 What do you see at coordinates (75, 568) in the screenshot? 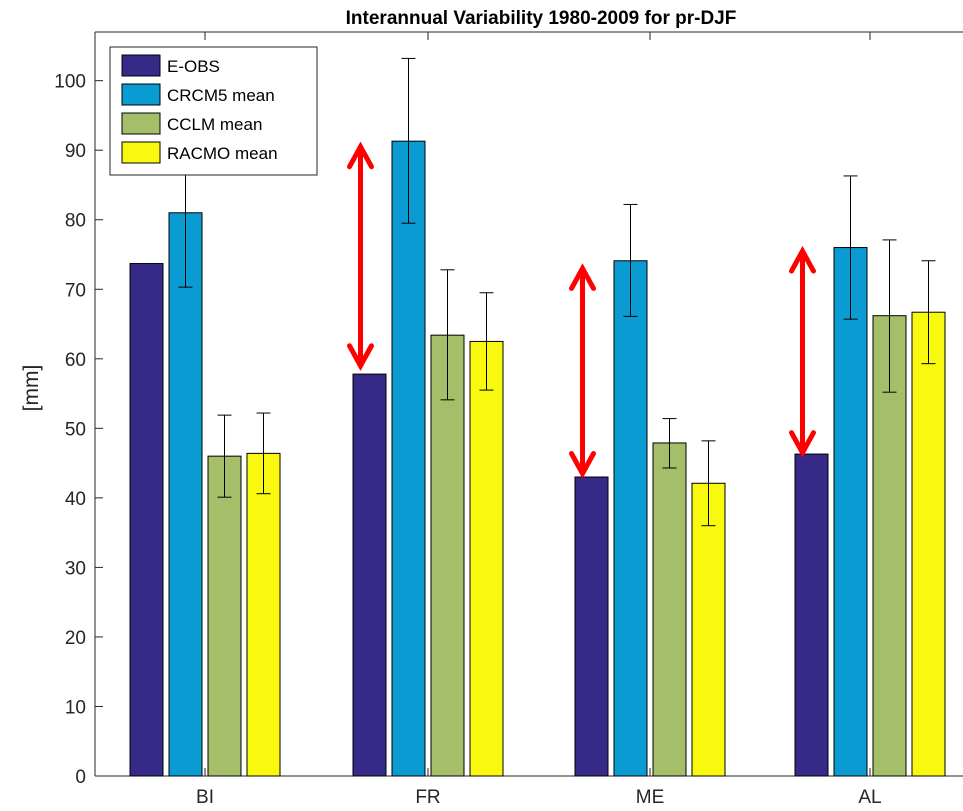
I see `y-tick-label: 30` at bounding box center [75, 568].